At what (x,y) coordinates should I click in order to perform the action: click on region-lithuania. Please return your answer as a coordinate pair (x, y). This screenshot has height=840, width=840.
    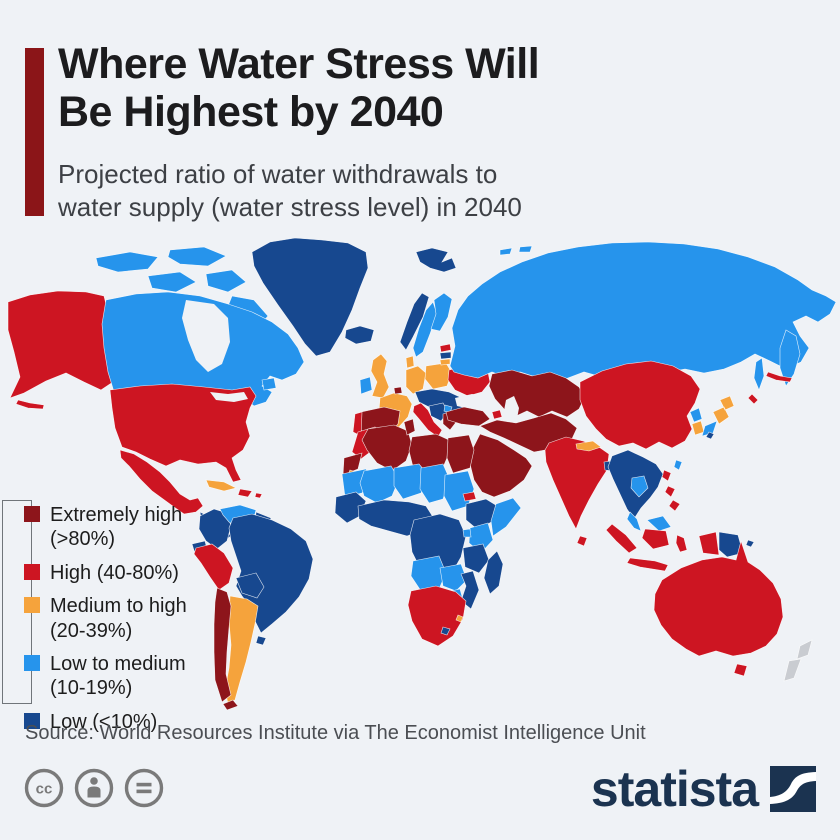
    Looking at the image, I should click on (445, 362).